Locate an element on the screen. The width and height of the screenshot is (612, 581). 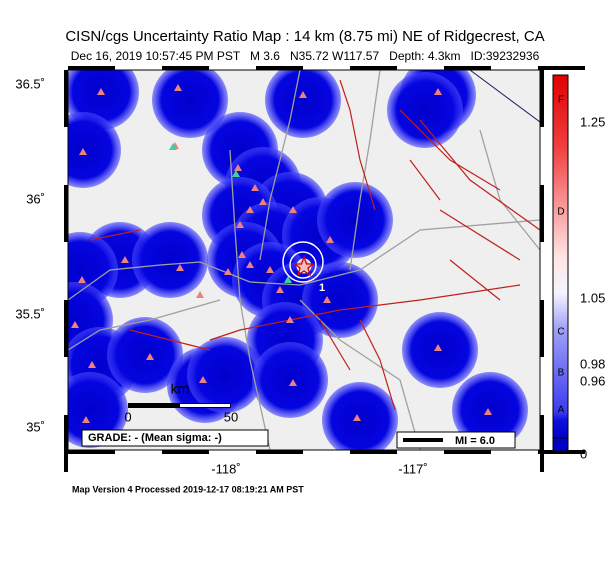
colorbar: F D C B A 1.25 1.05 0.98 0.96 0 is located at coordinates (578, 267).